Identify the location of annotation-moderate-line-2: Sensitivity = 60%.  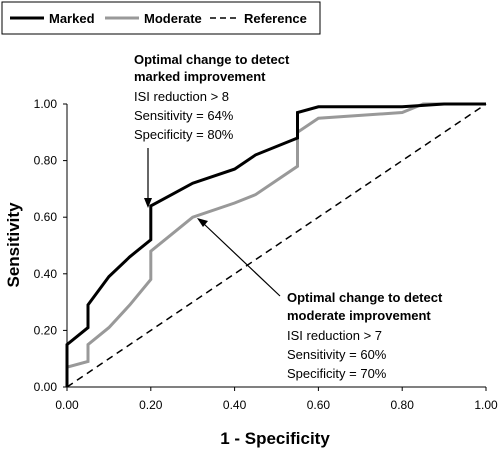
(337, 354).